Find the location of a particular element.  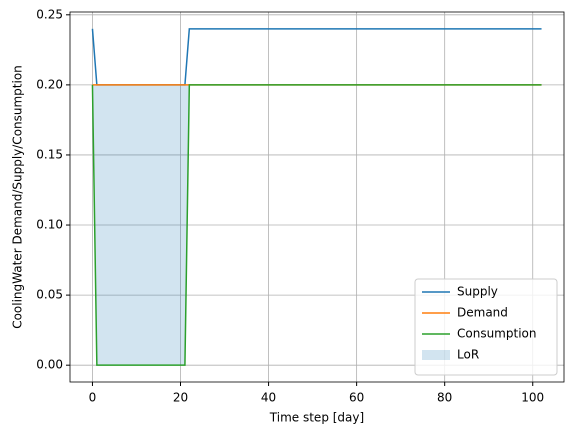

series-line is located at coordinates (316, 57).